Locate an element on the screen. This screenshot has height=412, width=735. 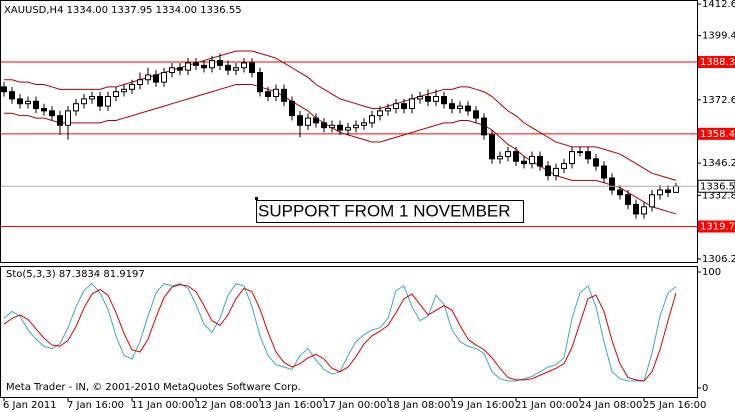
x-tick-label: 13 Jan 16:00 is located at coordinates (290, 405).